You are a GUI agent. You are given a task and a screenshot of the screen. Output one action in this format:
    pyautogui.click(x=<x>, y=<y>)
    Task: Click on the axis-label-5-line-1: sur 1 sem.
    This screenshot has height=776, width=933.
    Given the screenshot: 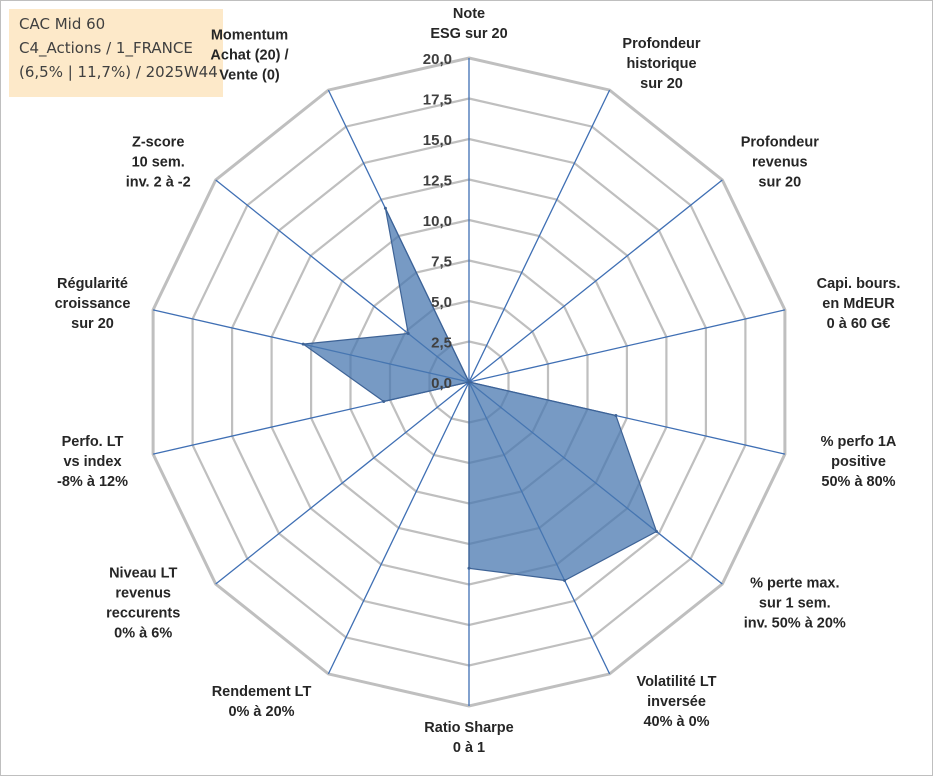 What is the action you would take?
    pyautogui.click(x=795, y=604)
    